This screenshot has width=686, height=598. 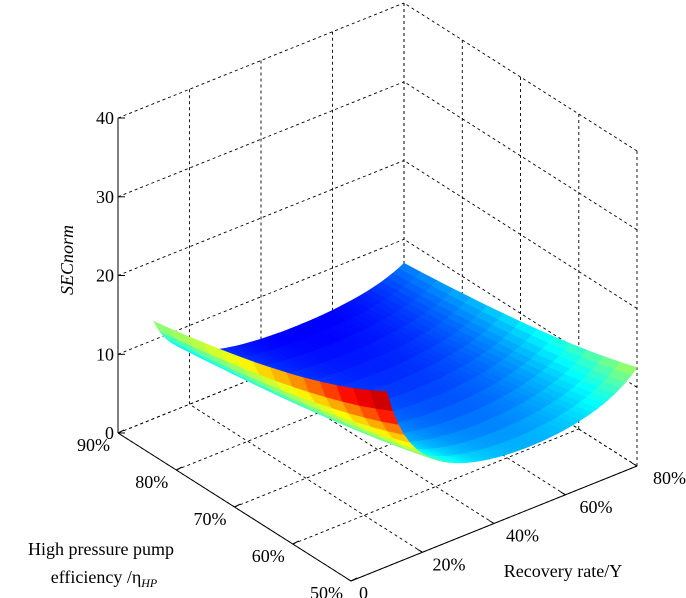 I want to click on x-axis-label: Recovery rate/Y, so click(x=563, y=571).